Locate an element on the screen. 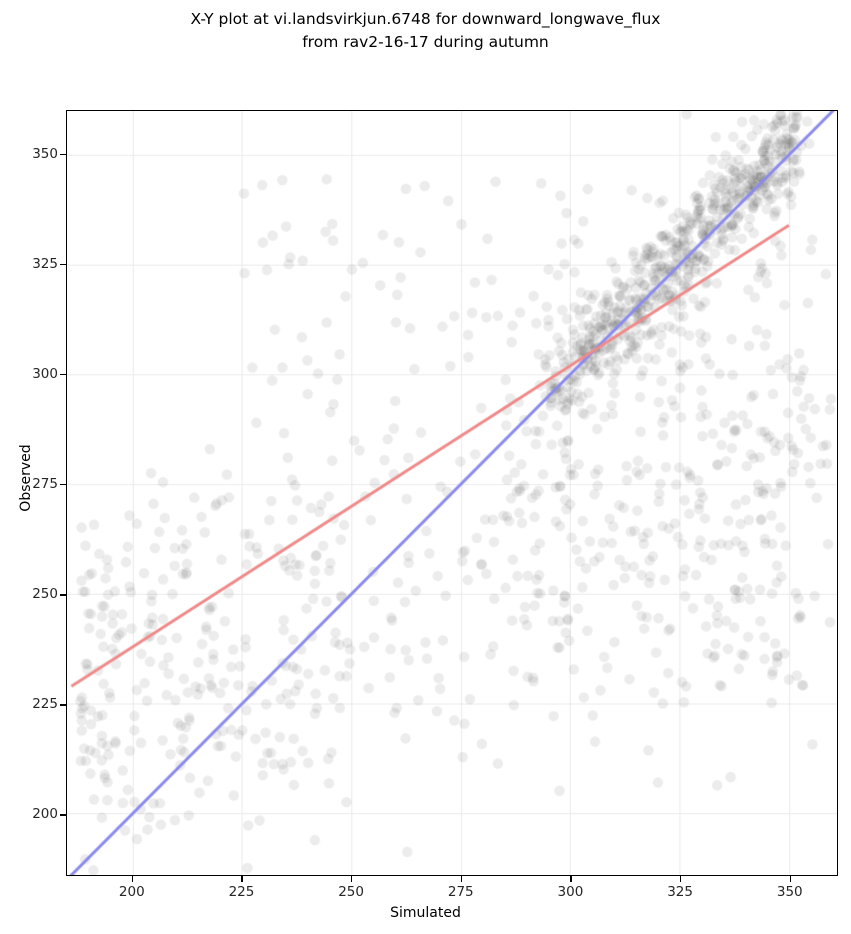 This screenshot has width=851, height=934. y-tick-label-275: 275 is located at coordinates (45, 484).